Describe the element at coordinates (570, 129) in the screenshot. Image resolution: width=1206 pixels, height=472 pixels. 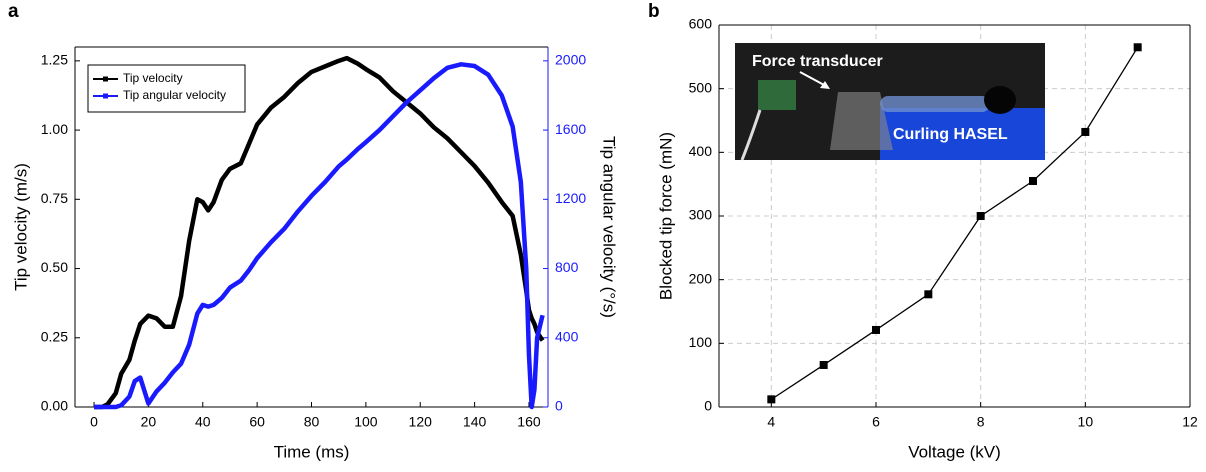
I see `y2-tick-label: 1600` at that location.